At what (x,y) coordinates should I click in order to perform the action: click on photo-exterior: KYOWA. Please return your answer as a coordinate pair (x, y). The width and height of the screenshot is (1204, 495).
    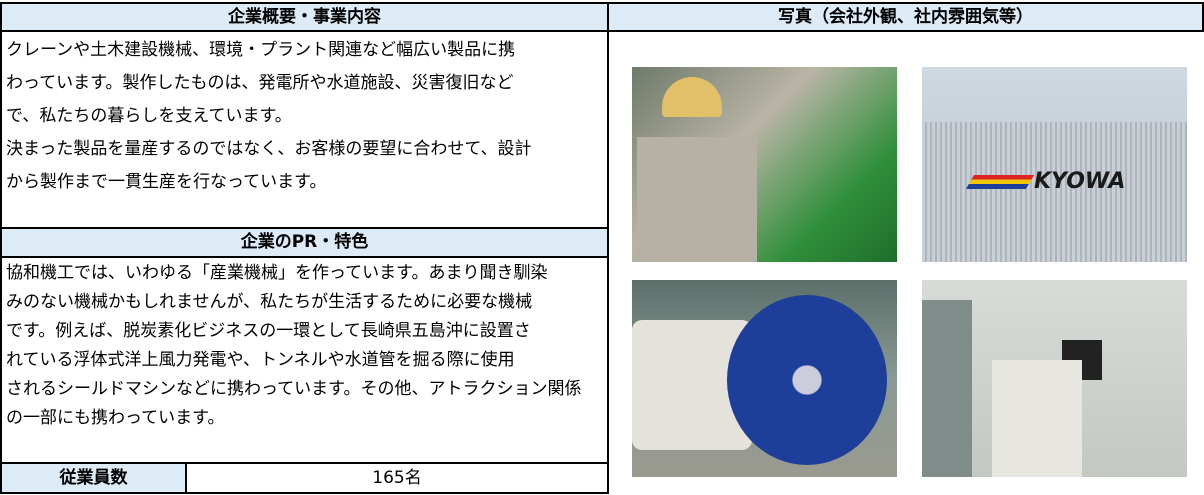
    Looking at the image, I should click on (1054, 164).